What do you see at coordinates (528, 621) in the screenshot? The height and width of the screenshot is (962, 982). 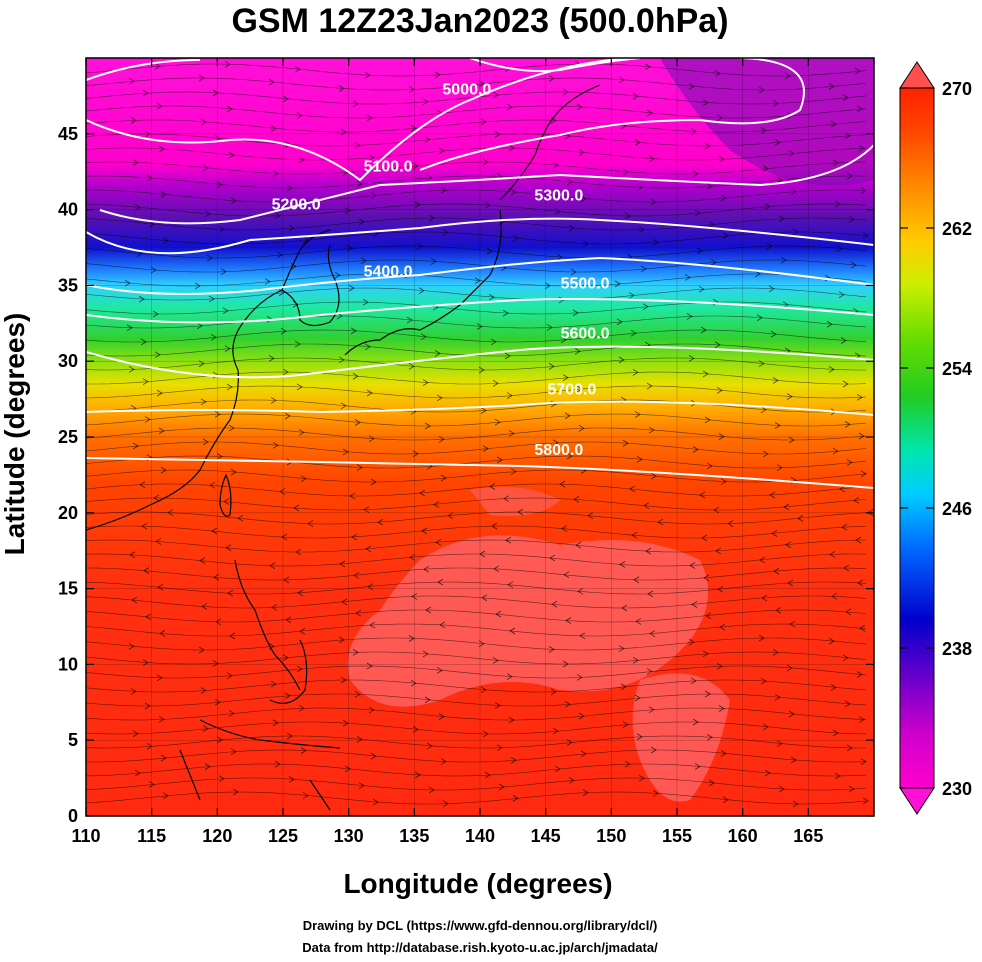 I see `warm-patch-central` at bounding box center [528, 621].